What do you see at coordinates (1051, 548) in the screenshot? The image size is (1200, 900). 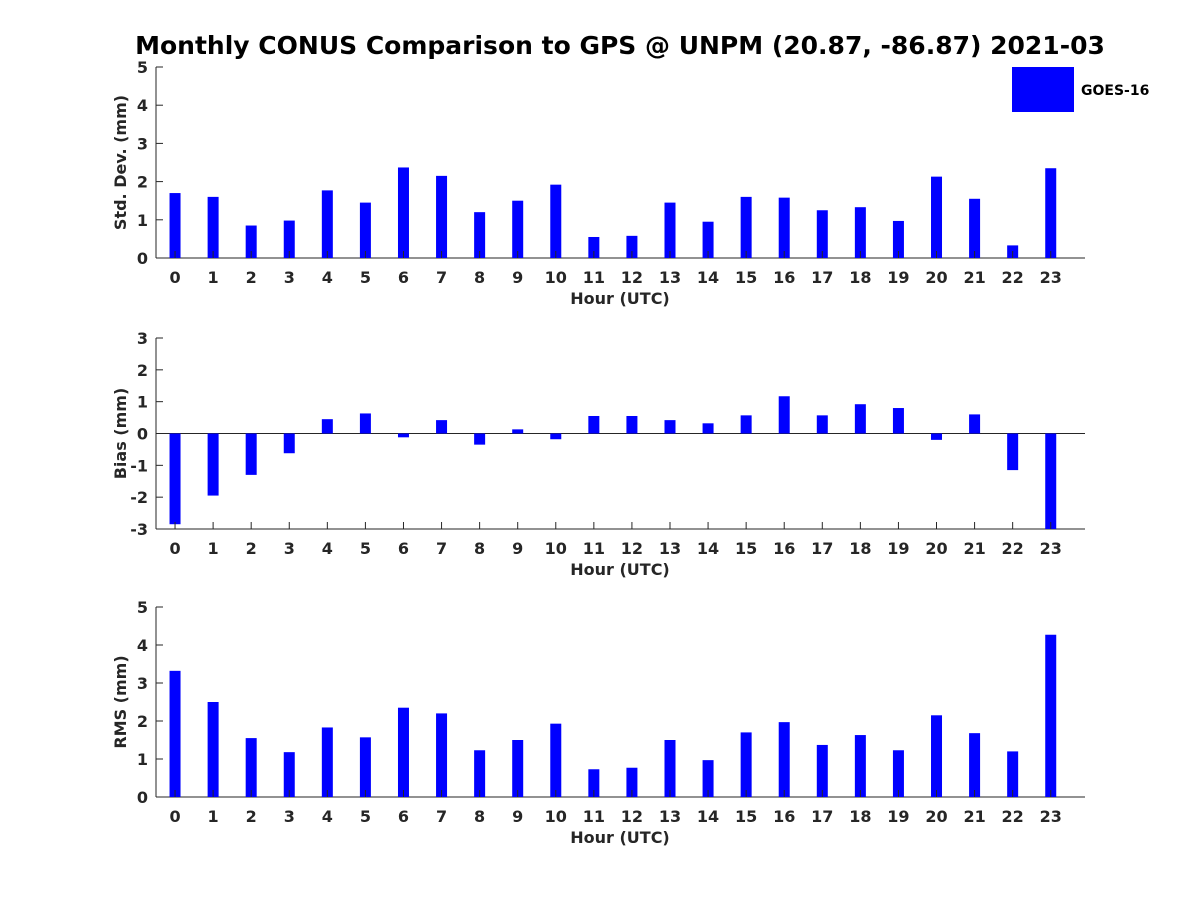 I see `bias-x-tick-label: 23` at bounding box center [1051, 548].